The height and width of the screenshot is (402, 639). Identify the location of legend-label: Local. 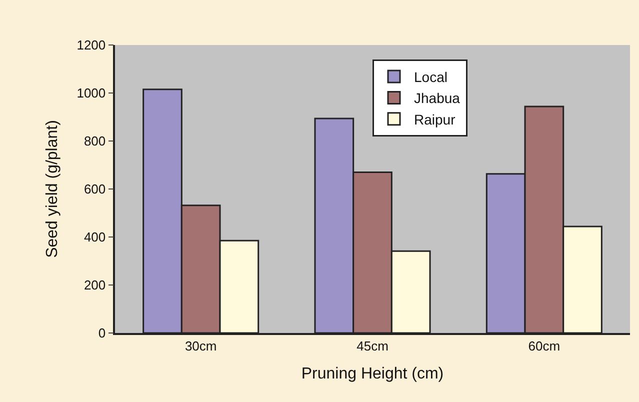
(431, 76).